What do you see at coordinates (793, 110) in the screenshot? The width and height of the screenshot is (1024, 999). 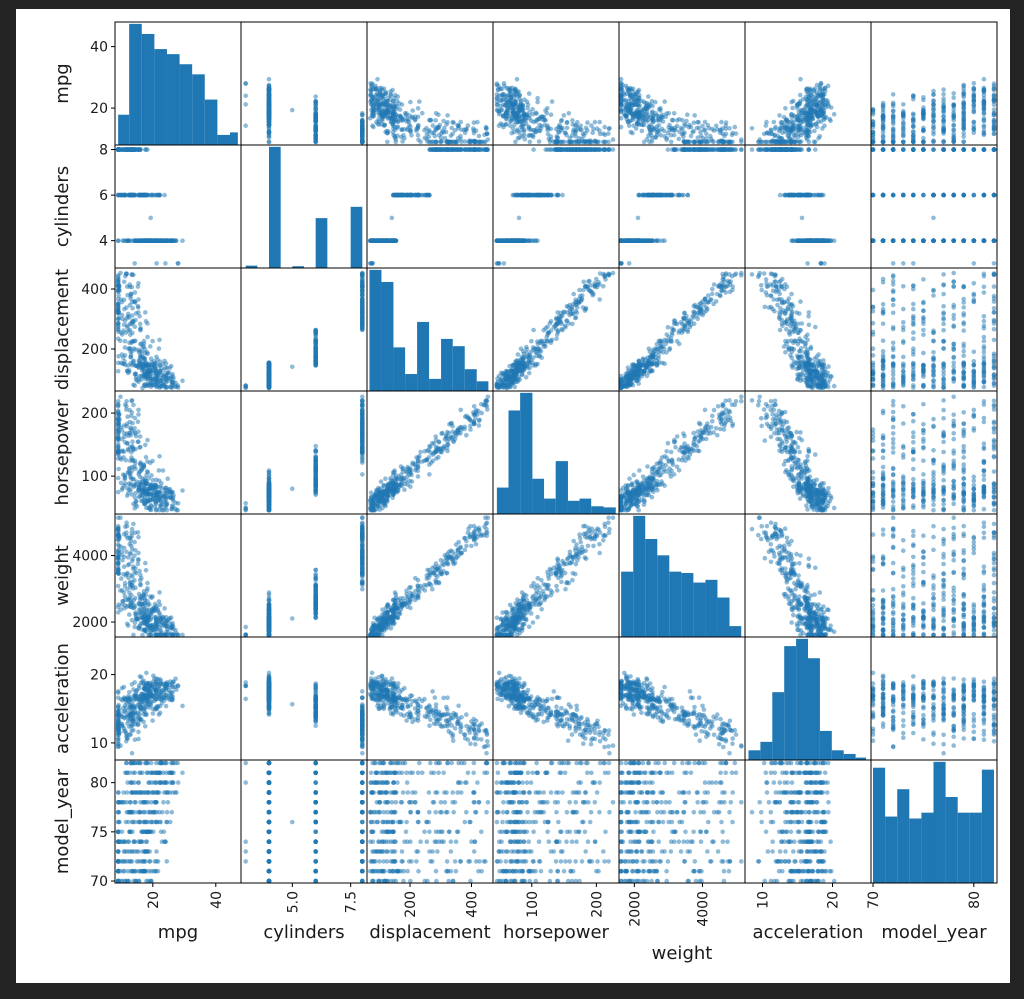 I see `panel-mpg-vs-acceleration` at bounding box center [793, 110].